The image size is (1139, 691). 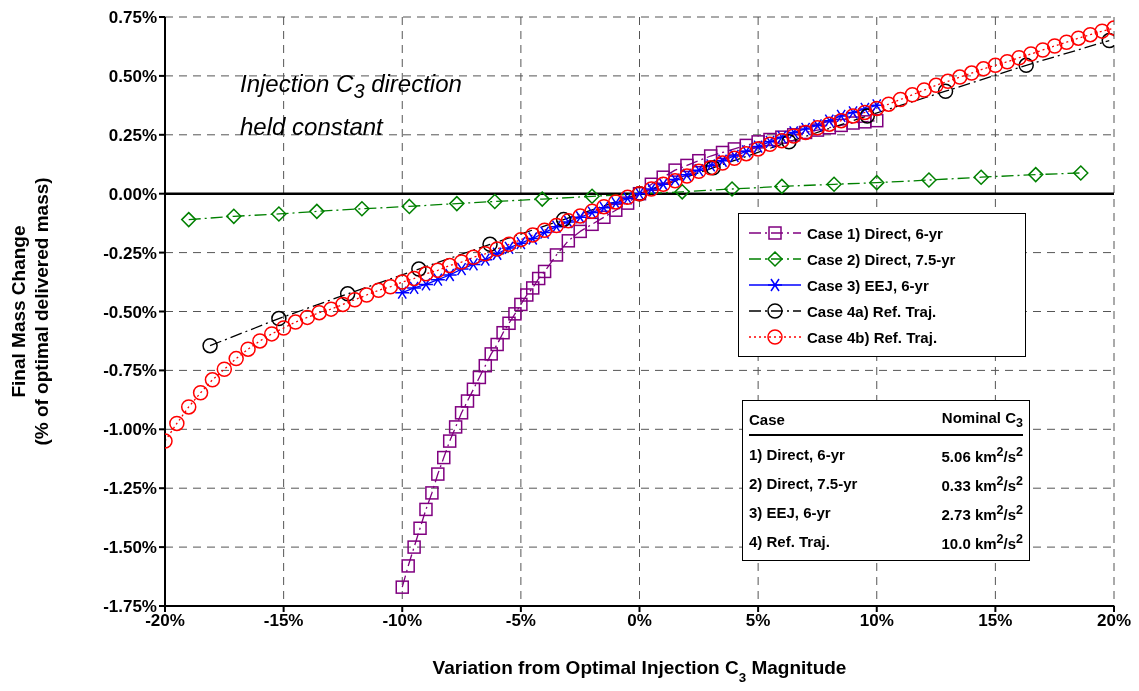 What do you see at coordinates (875, 233) in the screenshot?
I see `legend-label: Case 1) Direct, 6-yr` at bounding box center [875, 233].